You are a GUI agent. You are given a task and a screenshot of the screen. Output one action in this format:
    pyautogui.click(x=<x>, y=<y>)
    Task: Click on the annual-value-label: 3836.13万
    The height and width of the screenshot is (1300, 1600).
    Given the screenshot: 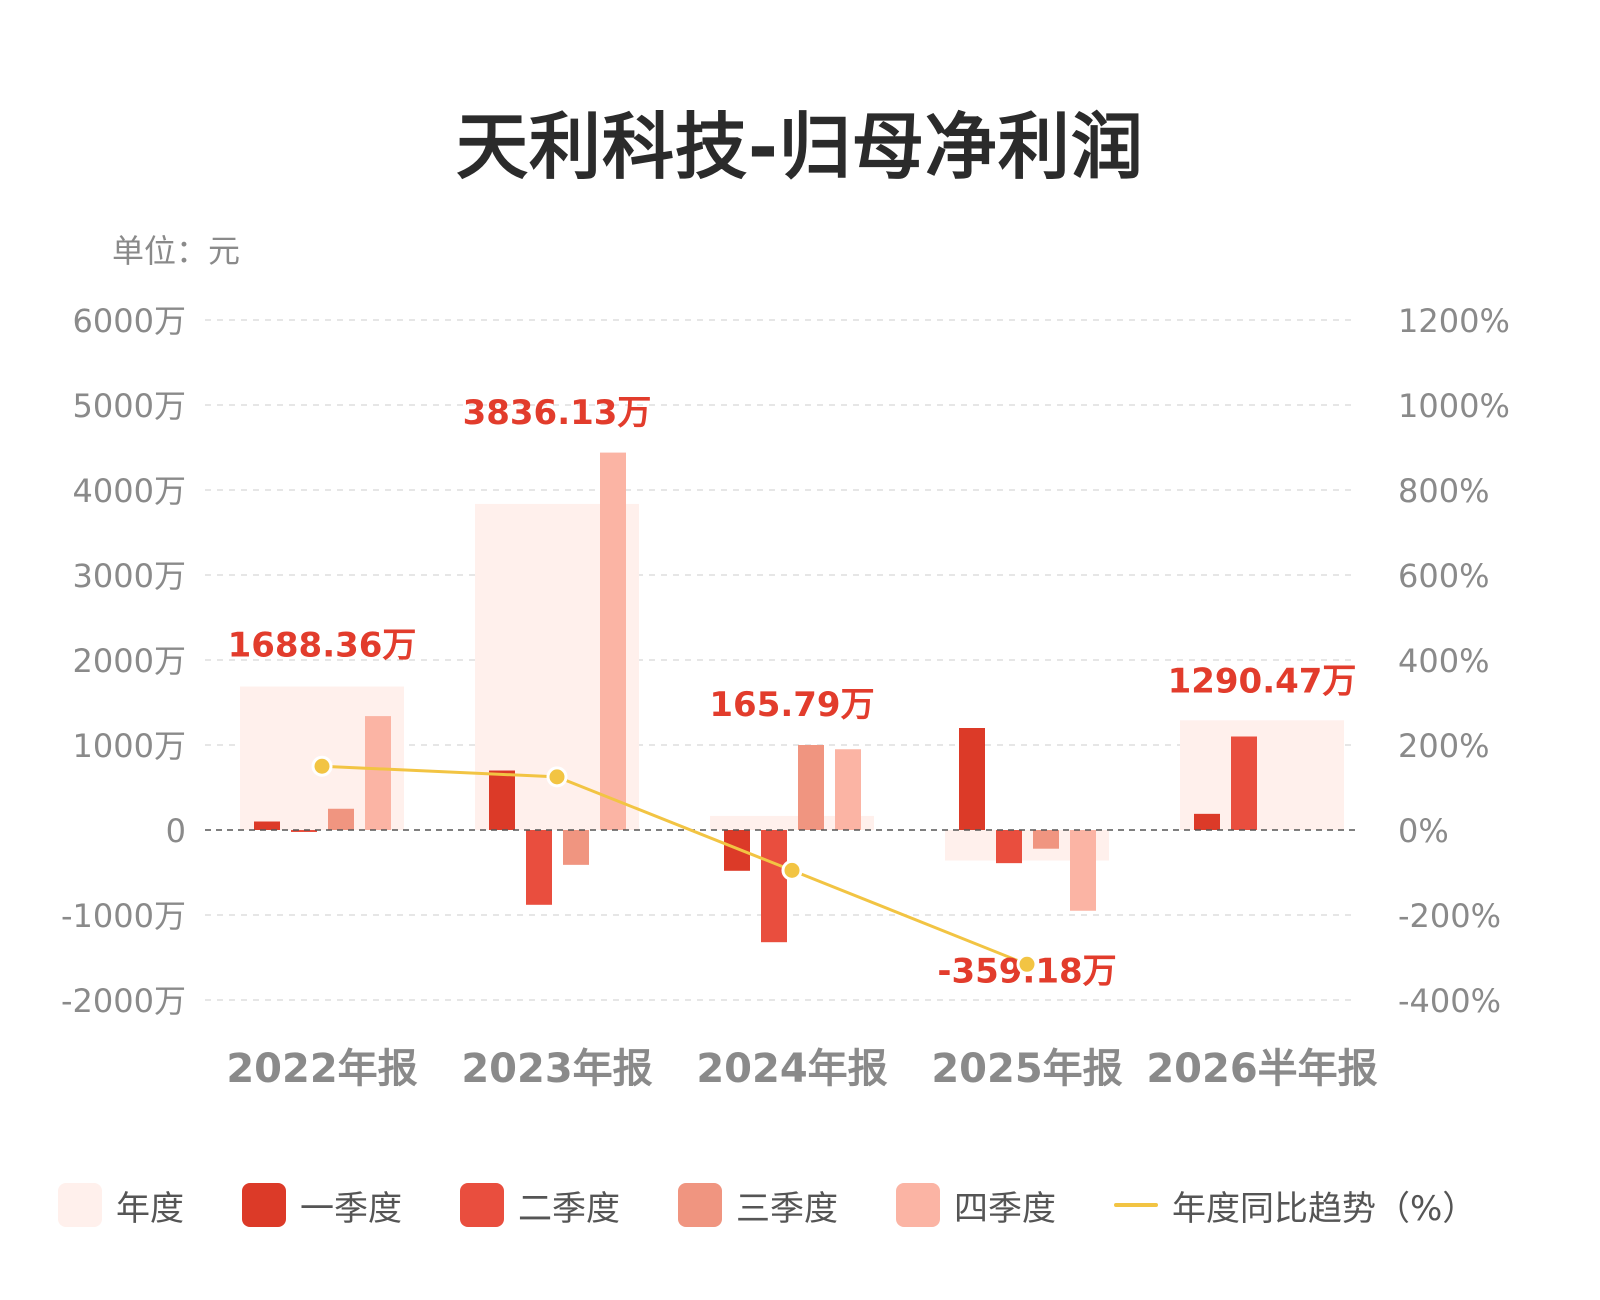 What is the action you would take?
    pyautogui.click(x=557, y=413)
    